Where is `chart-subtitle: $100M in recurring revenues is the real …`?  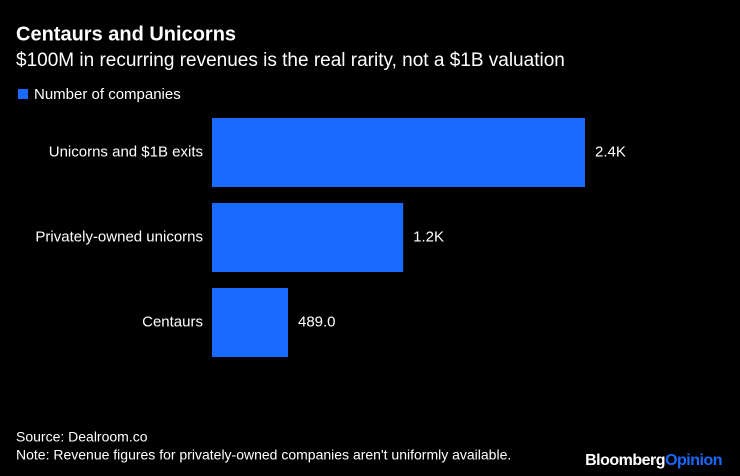 chart-subtitle: $100M in recurring revenues is the real … is located at coordinates (290, 60).